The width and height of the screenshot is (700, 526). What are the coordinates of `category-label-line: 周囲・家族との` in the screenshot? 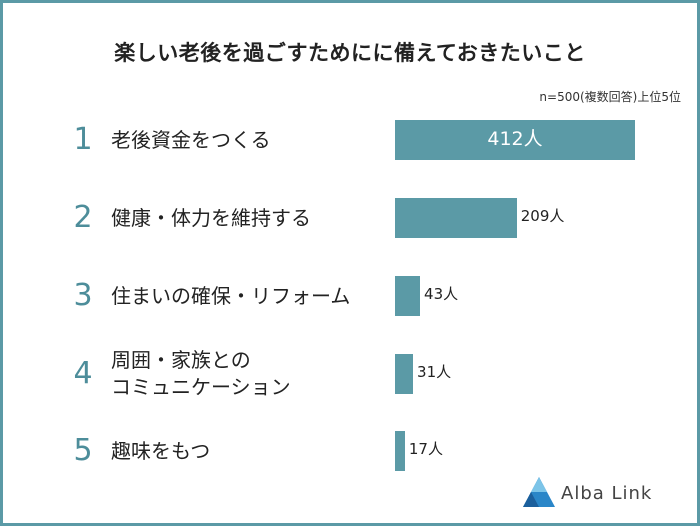 It's located at (181, 360).